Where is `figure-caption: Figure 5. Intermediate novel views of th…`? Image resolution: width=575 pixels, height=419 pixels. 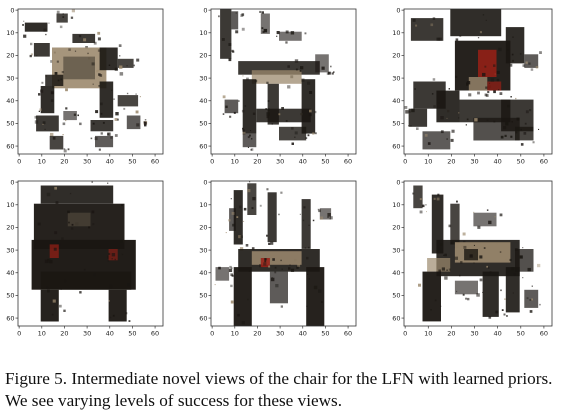 figure-caption: Figure 5. Intermediate novel views of th… is located at coordinates (279, 389).